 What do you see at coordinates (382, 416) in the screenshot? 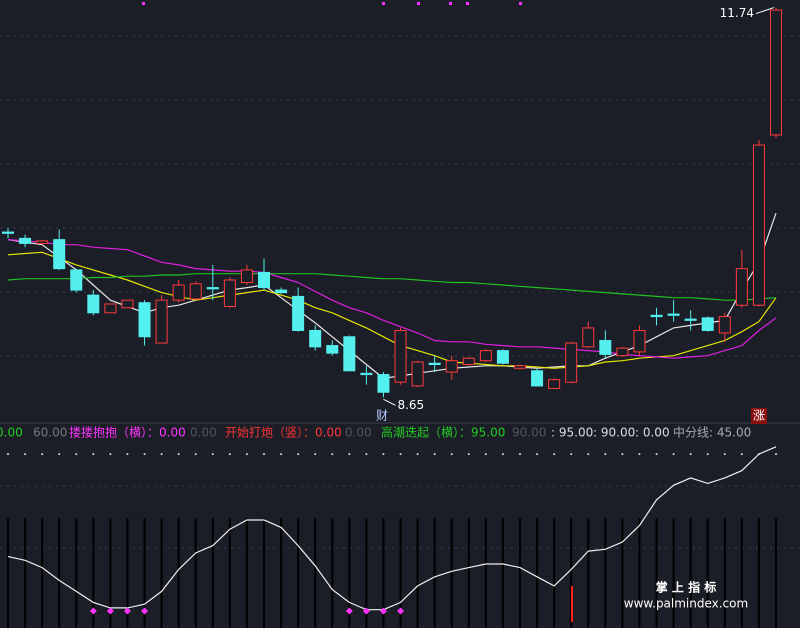
I see `annotation: 财` at bounding box center [382, 416].